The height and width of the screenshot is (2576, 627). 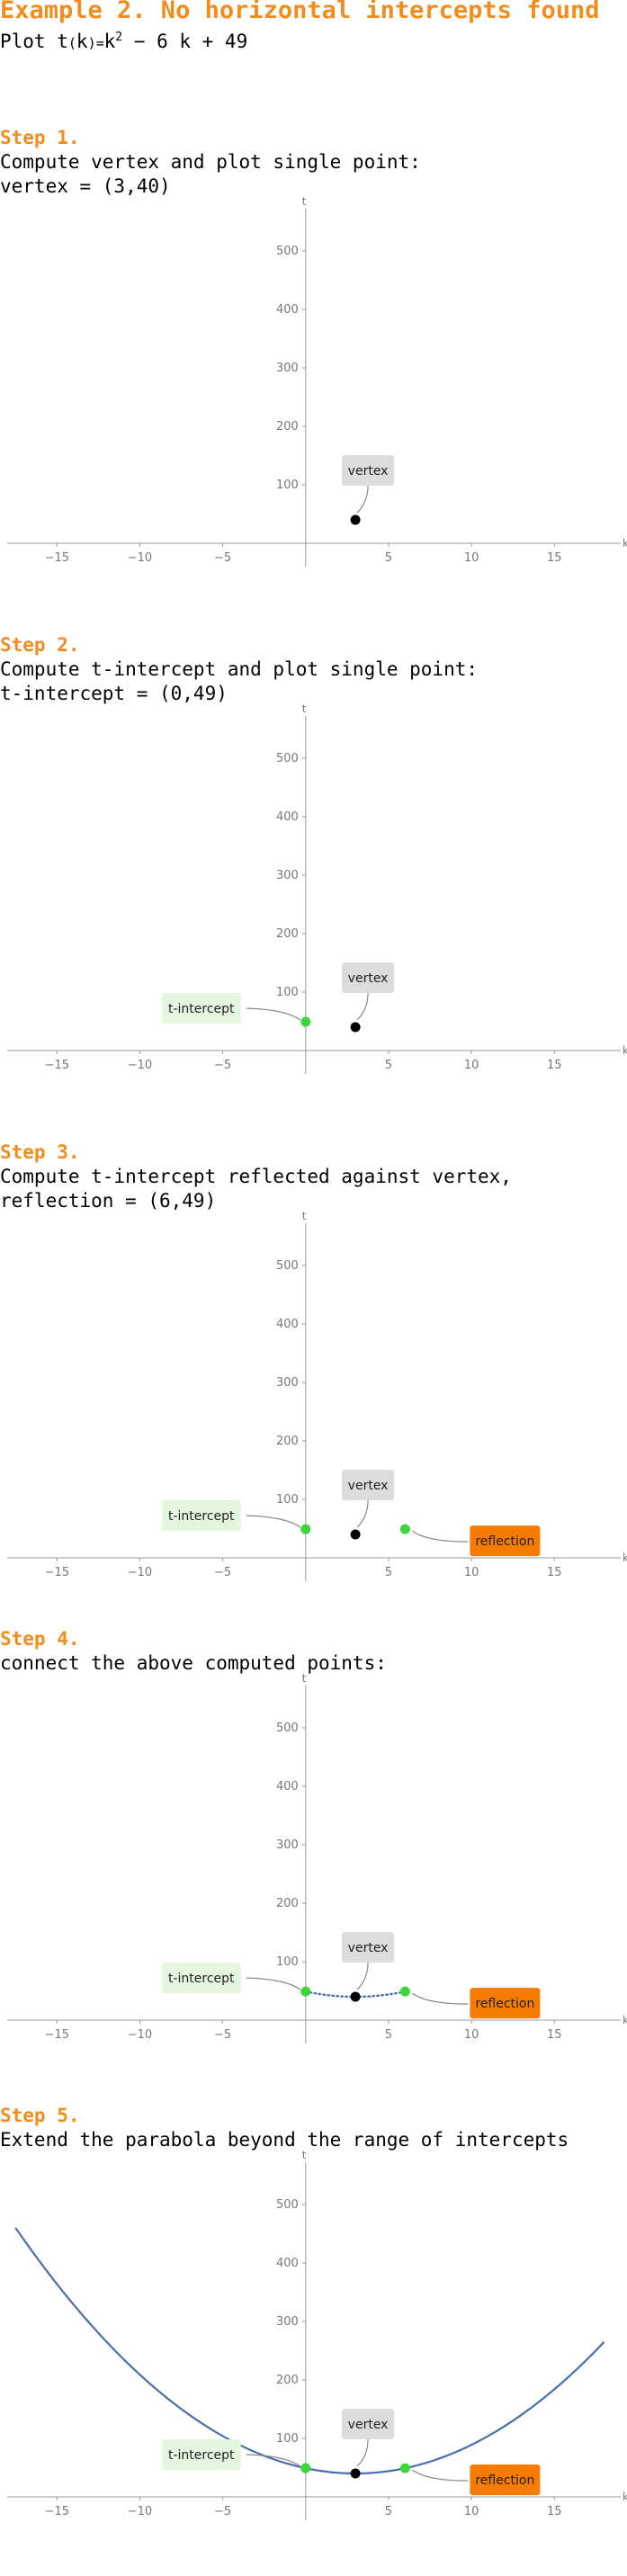 What do you see at coordinates (317, 381) in the screenshot?
I see `chart-1: k t −15 −10 −5 5 10 15 100 200 300 400 500 vertex` at bounding box center [317, 381].